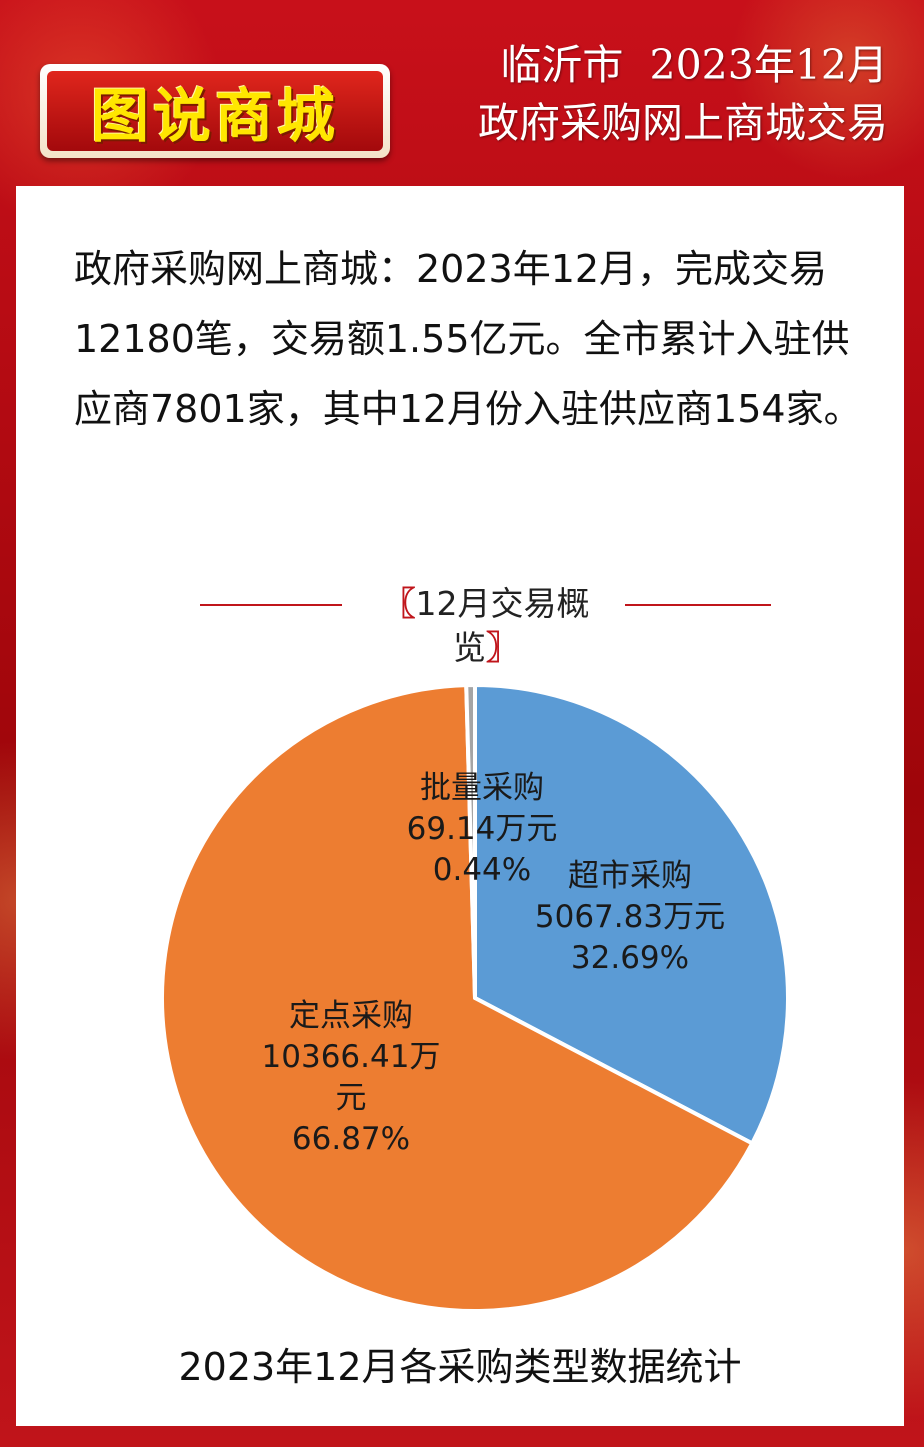 Image resolution: width=924 pixels, height=1447 pixels. Describe the element at coordinates (694, 65) in the screenshot. I see `header-line-city-date: 临沂市 2023年12月` at that location.